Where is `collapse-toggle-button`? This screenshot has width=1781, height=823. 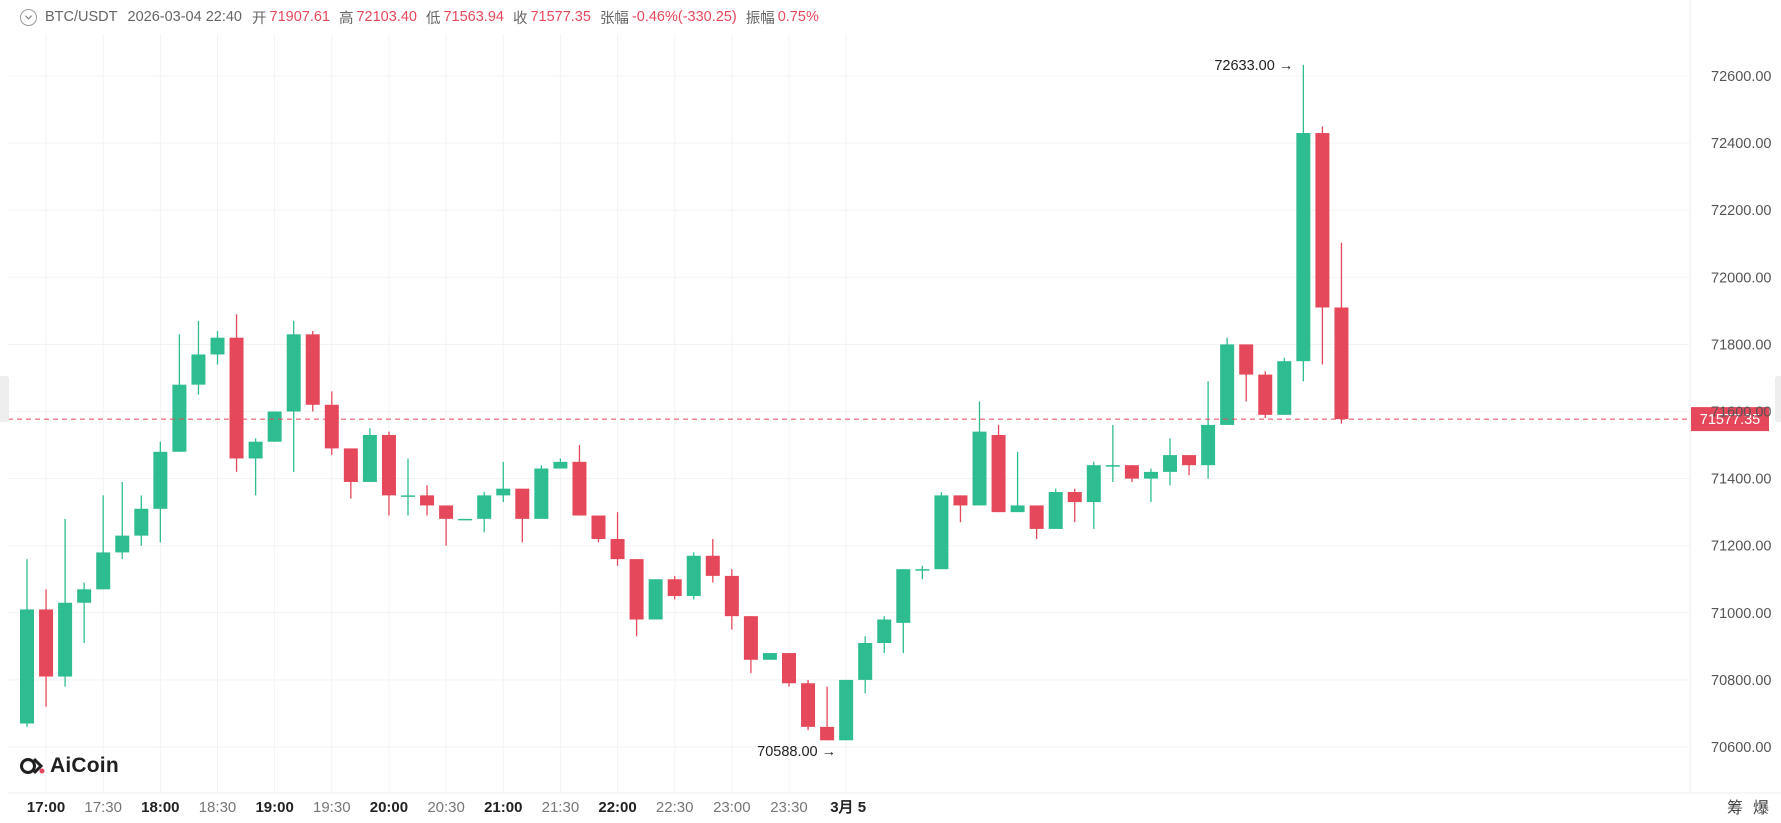
collapse-toggle-button is located at coordinates (28, 17).